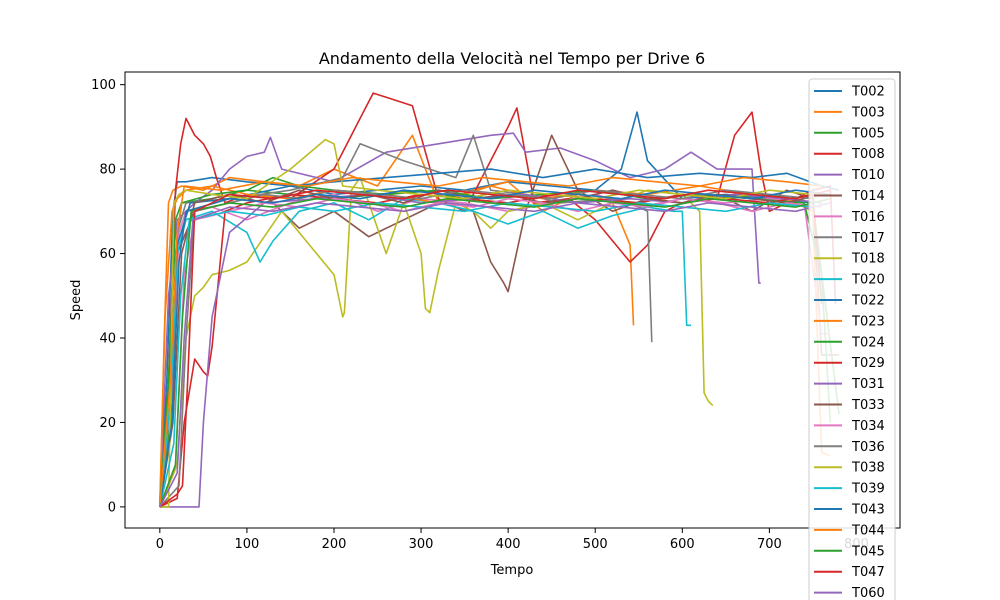 The width and height of the screenshot is (1000, 600). What do you see at coordinates (868, 489) in the screenshot?
I see `legend-label-t039: T039` at bounding box center [868, 489].